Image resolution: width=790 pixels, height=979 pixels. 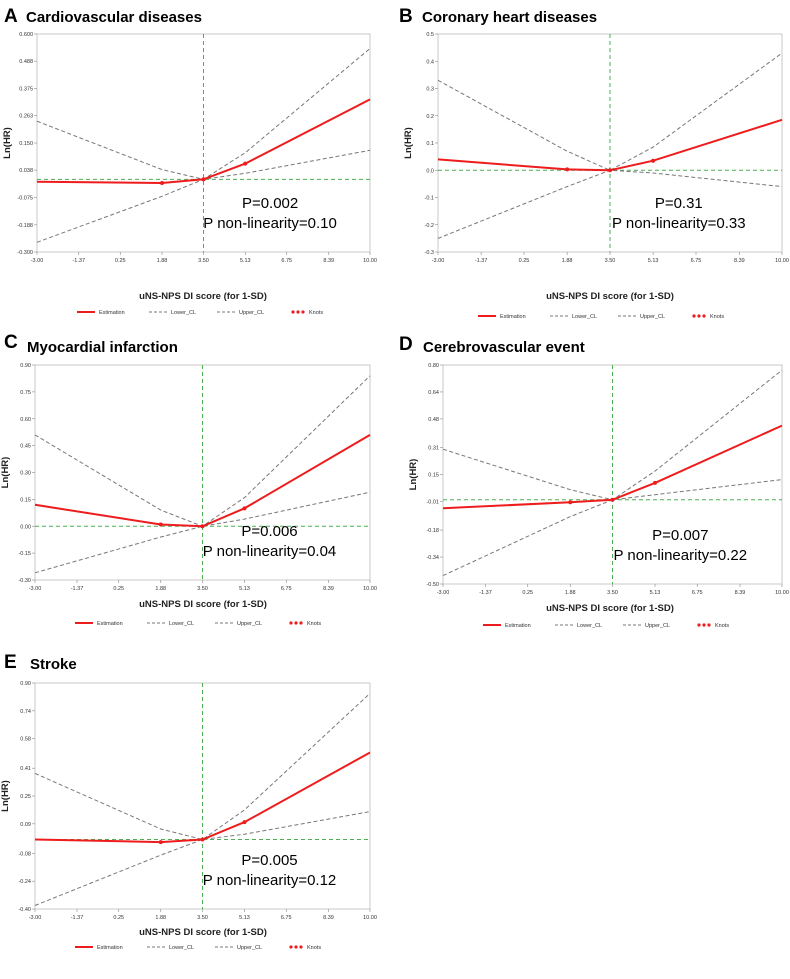 What do you see at coordinates (11, 16) in the screenshot?
I see `panel-letter: A` at bounding box center [11, 16].